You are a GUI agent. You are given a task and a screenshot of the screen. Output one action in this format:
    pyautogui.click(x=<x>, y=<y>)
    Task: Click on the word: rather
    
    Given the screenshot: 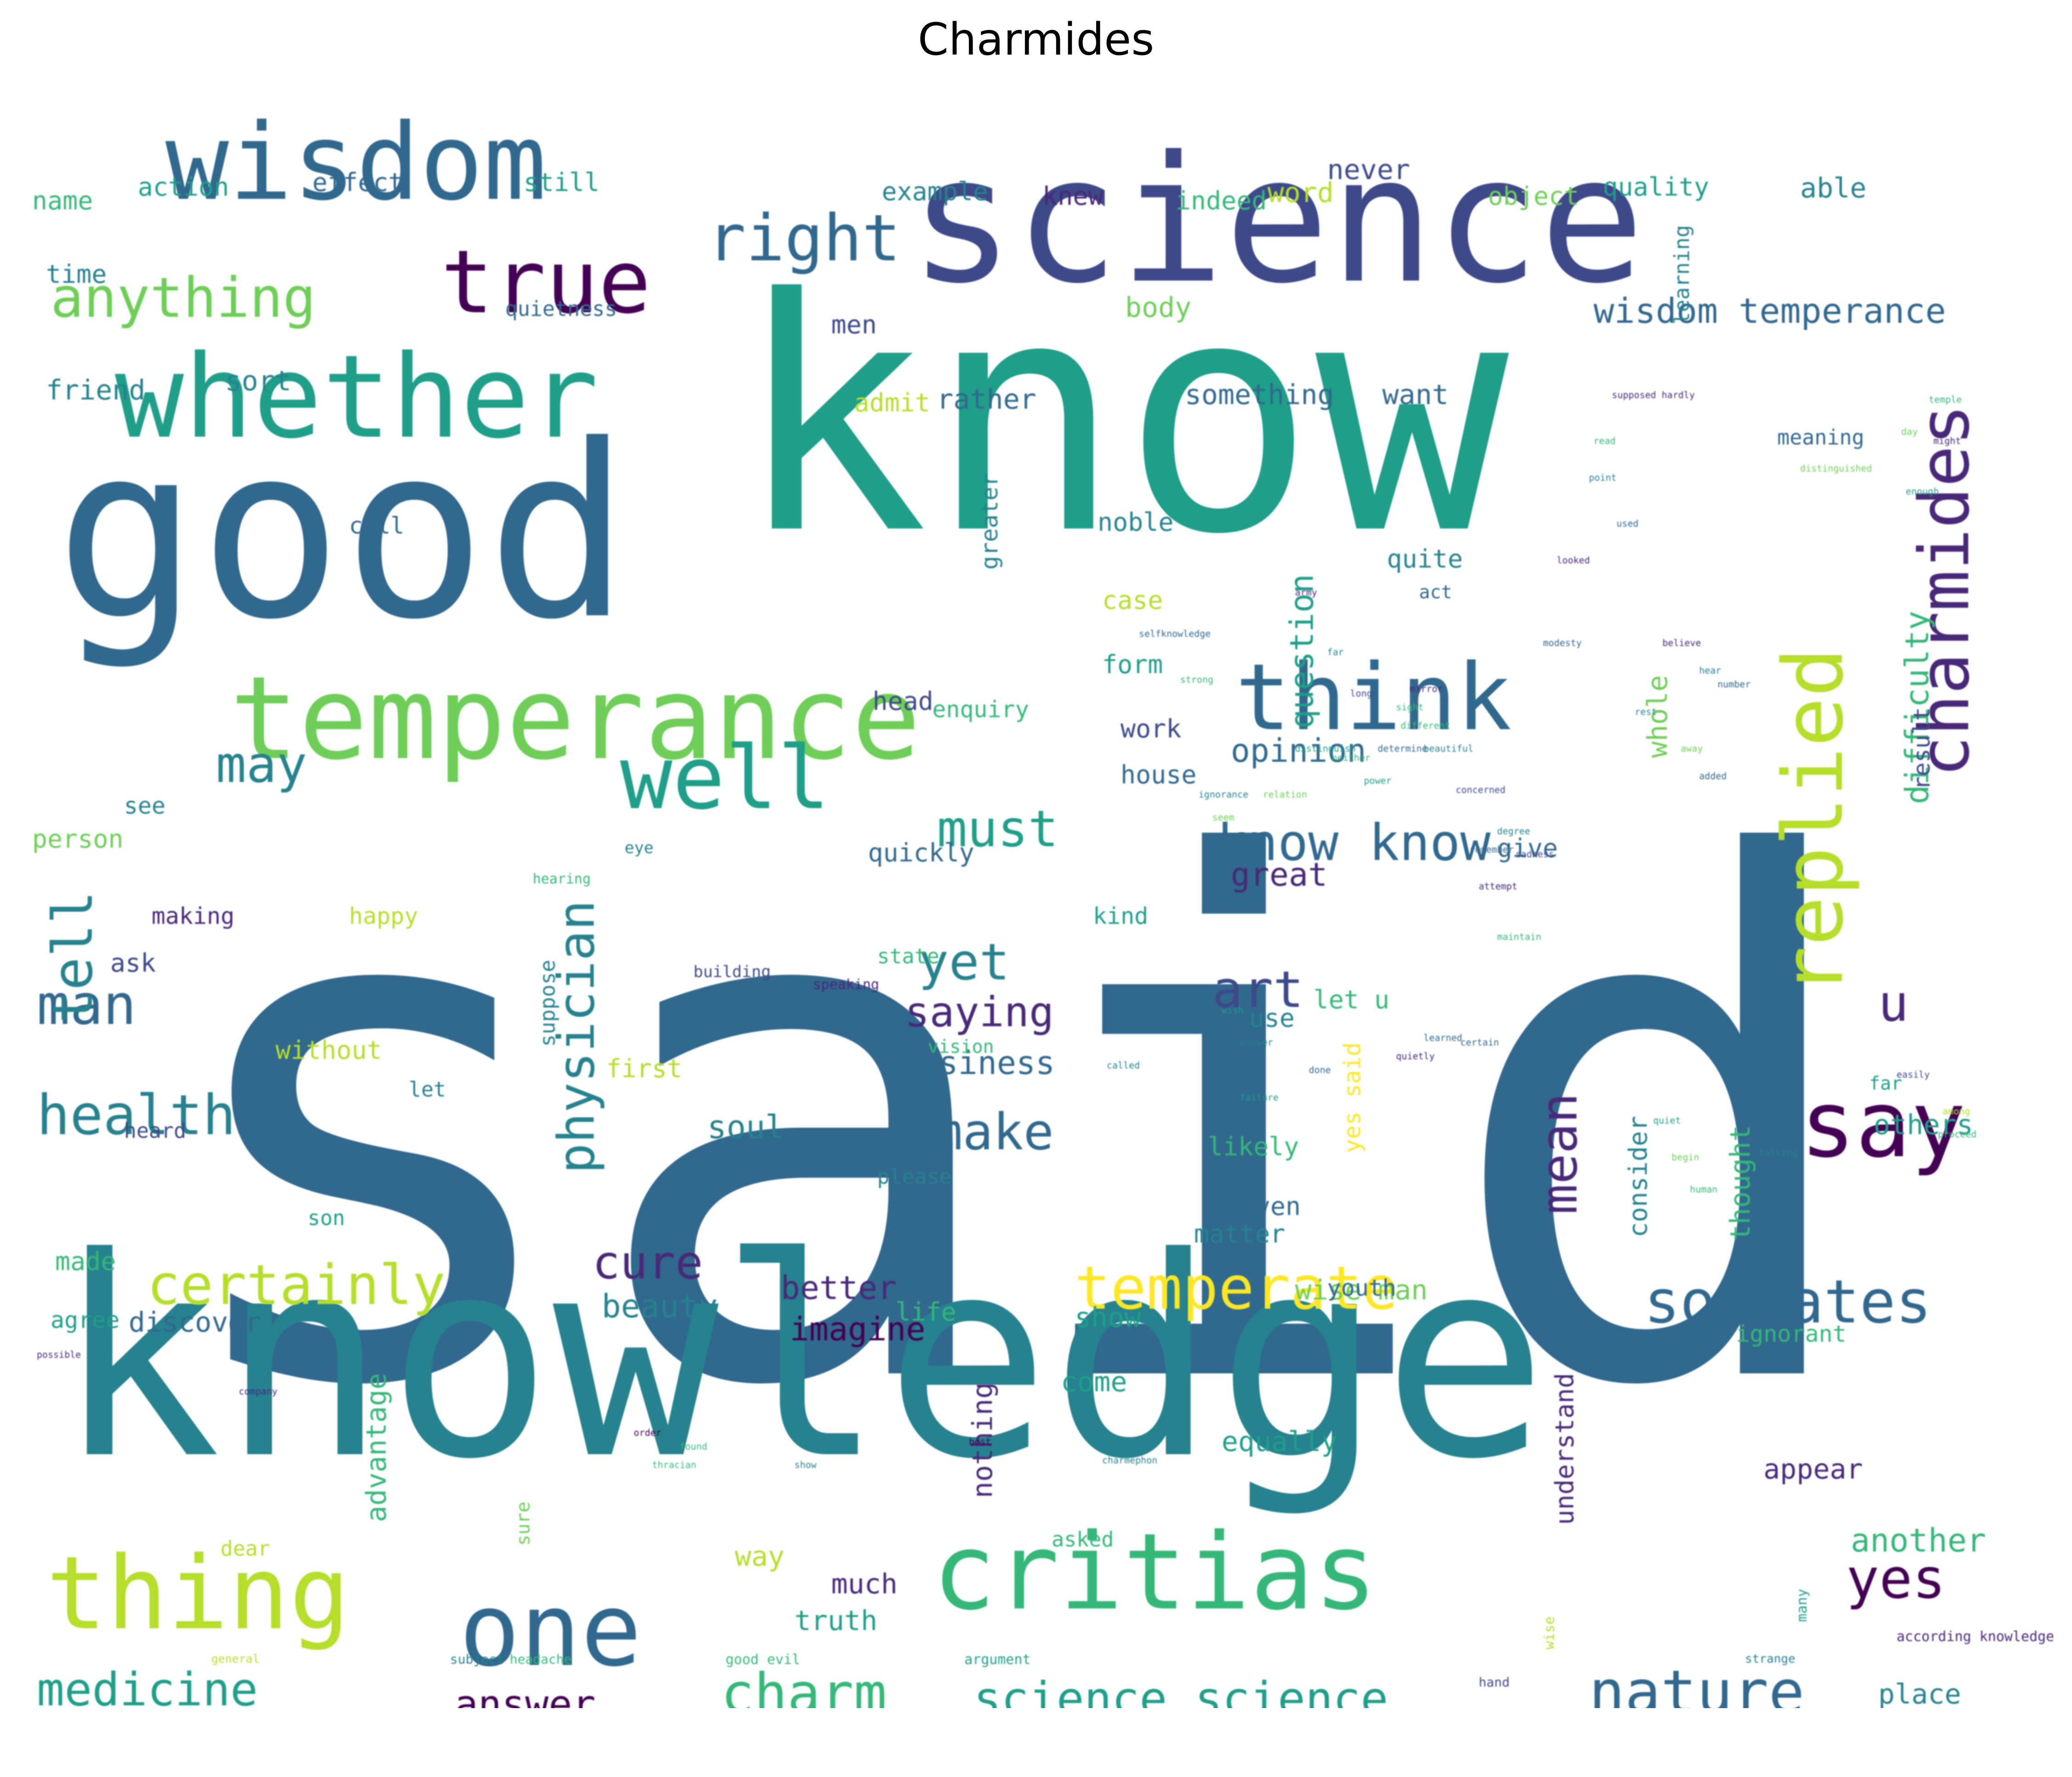 What is the action you would take?
    pyautogui.click(x=987, y=399)
    